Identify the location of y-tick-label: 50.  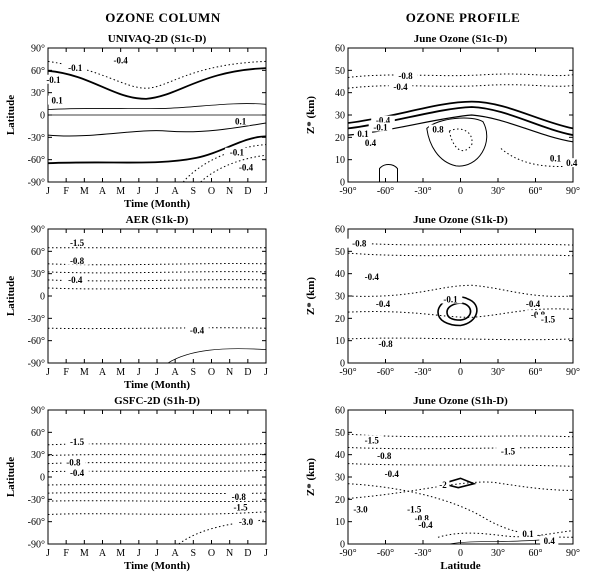
(340, 71).